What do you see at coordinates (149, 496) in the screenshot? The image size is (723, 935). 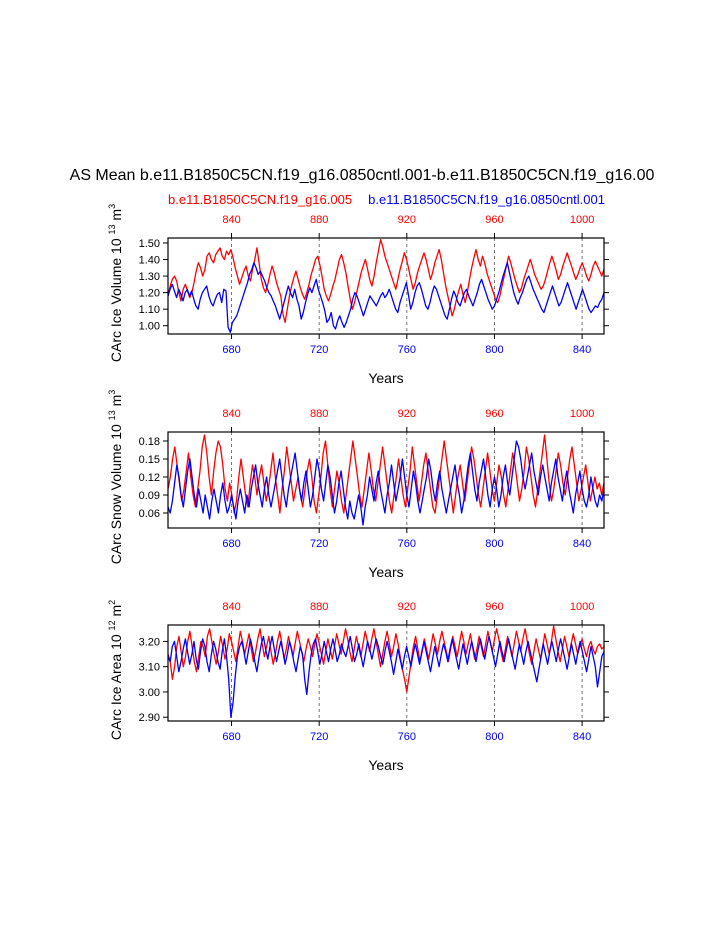 I see `y-tick-label: 0.09` at bounding box center [149, 496].